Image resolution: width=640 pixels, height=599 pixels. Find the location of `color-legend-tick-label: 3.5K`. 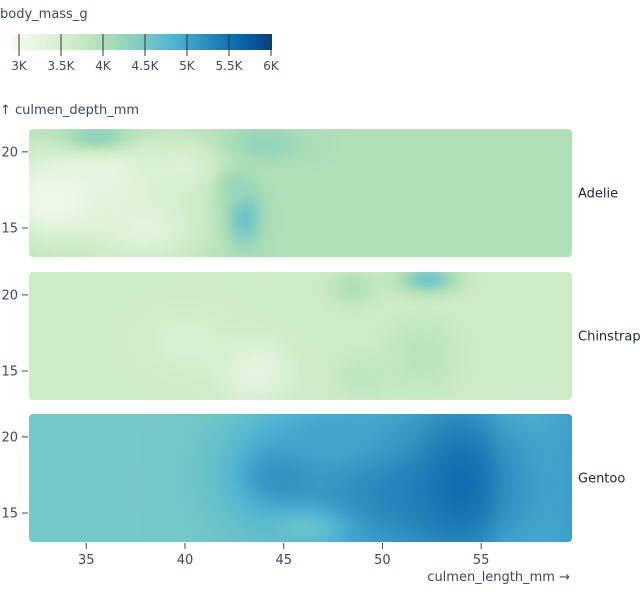

color-legend-tick-label: 3.5K is located at coordinates (62, 66).